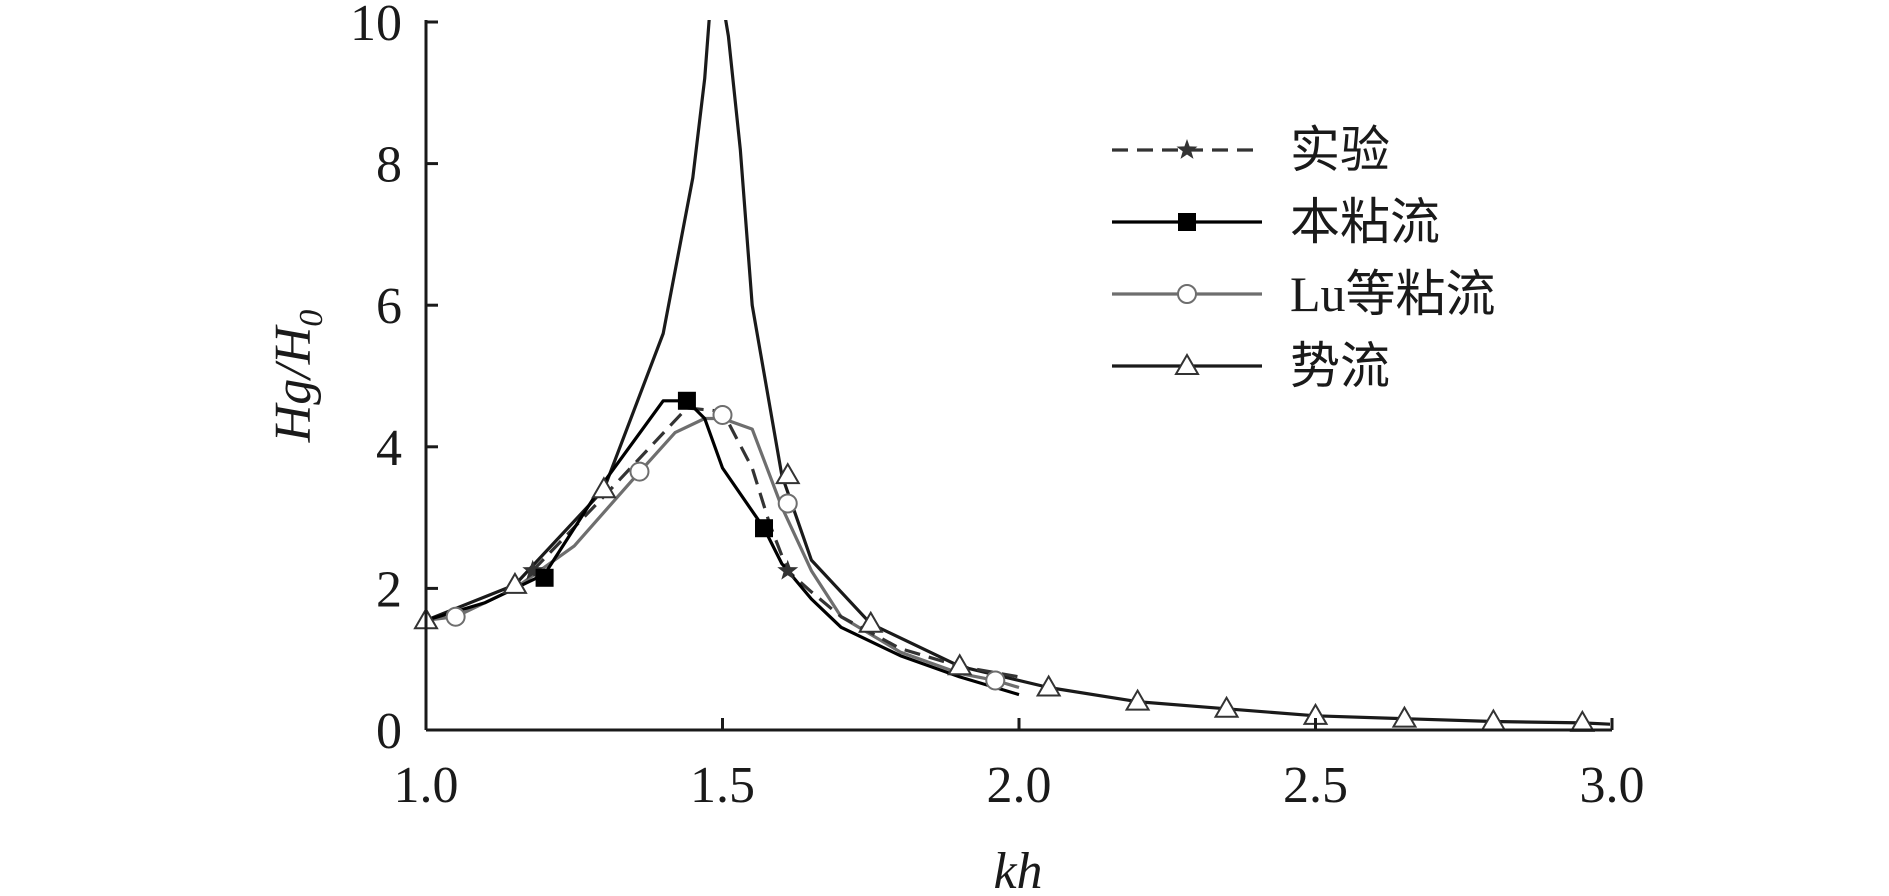 This screenshot has height=896, width=1889. Describe the element at coordinates (1393, 294) in the screenshot. I see `legend-label: Lu等粘流` at that location.